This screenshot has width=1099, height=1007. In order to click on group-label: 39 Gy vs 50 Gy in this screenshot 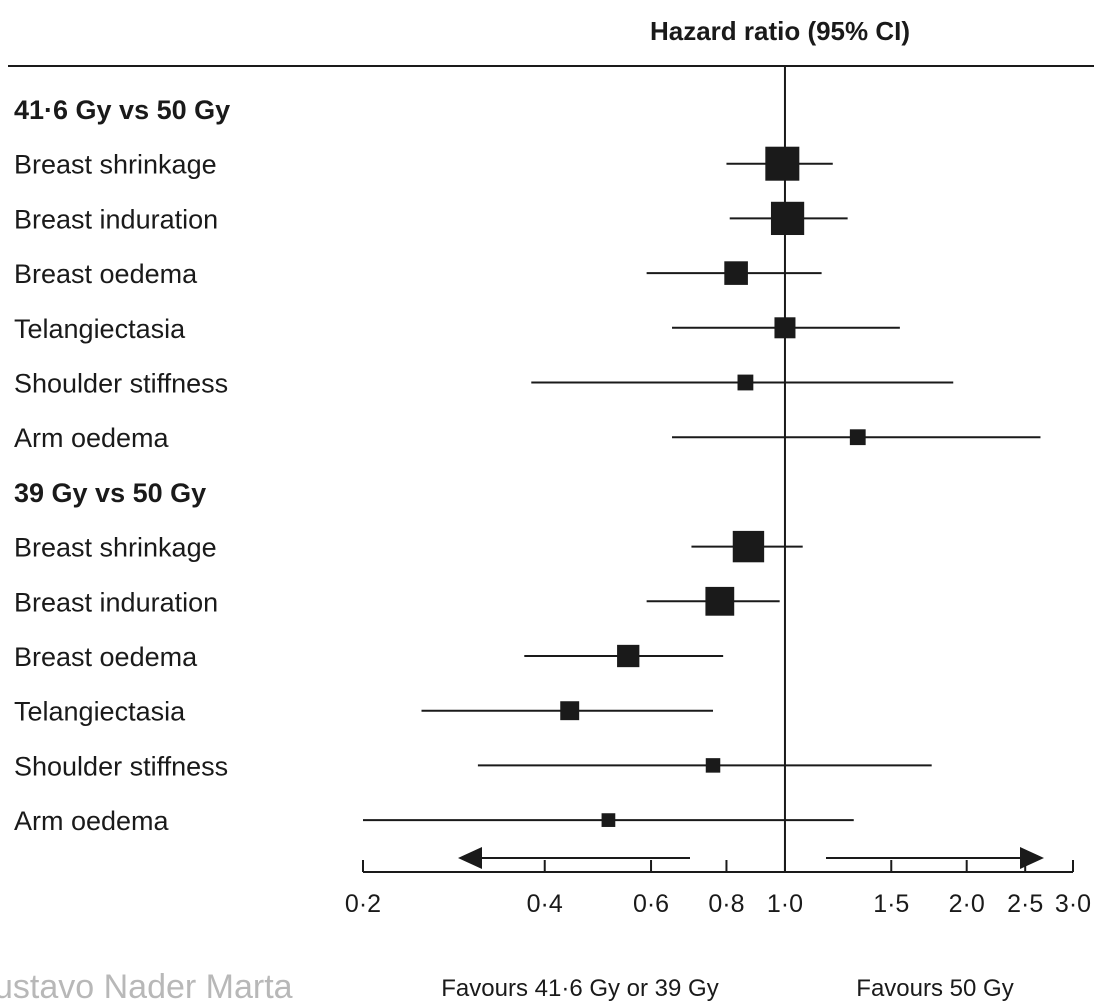, I will do `click(110, 493)`.